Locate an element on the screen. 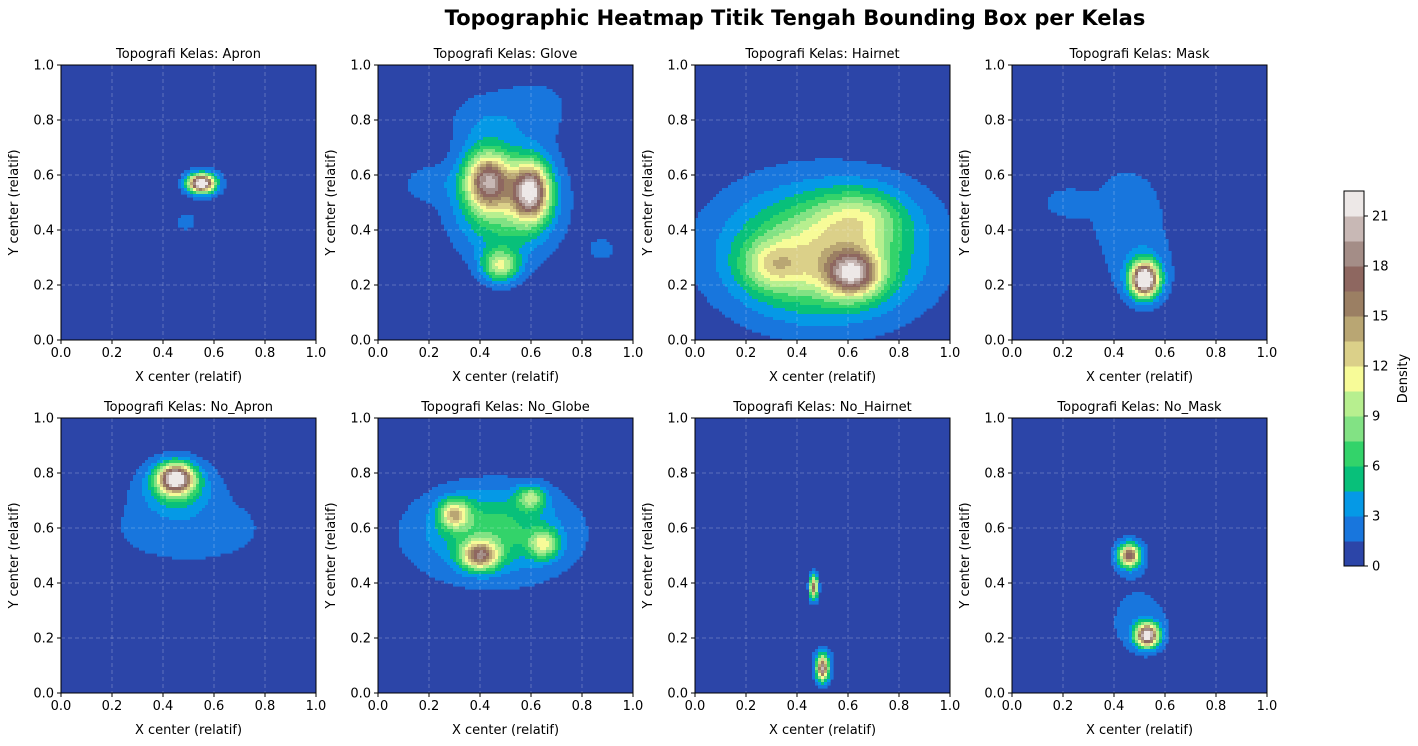 The width and height of the screenshot is (1418, 746). colorbar-tick-label: 21 is located at coordinates (1380, 217).